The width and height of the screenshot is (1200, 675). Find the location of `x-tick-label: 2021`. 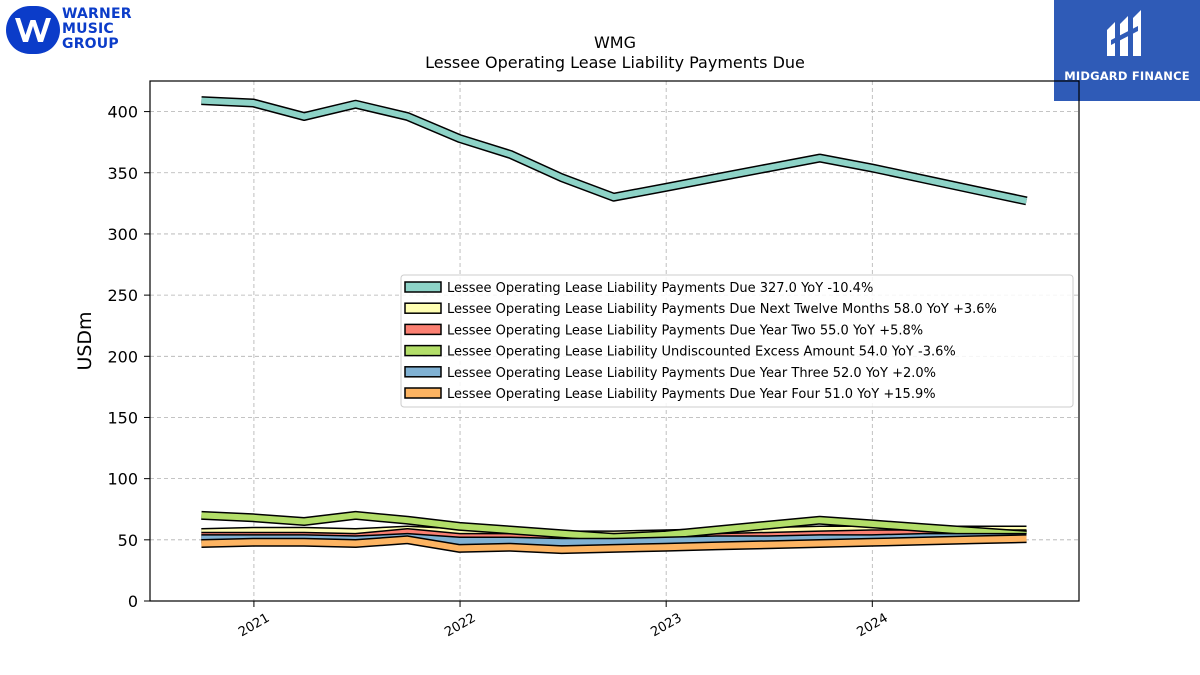

x-tick-label: 2021 is located at coordinates (254, 626).